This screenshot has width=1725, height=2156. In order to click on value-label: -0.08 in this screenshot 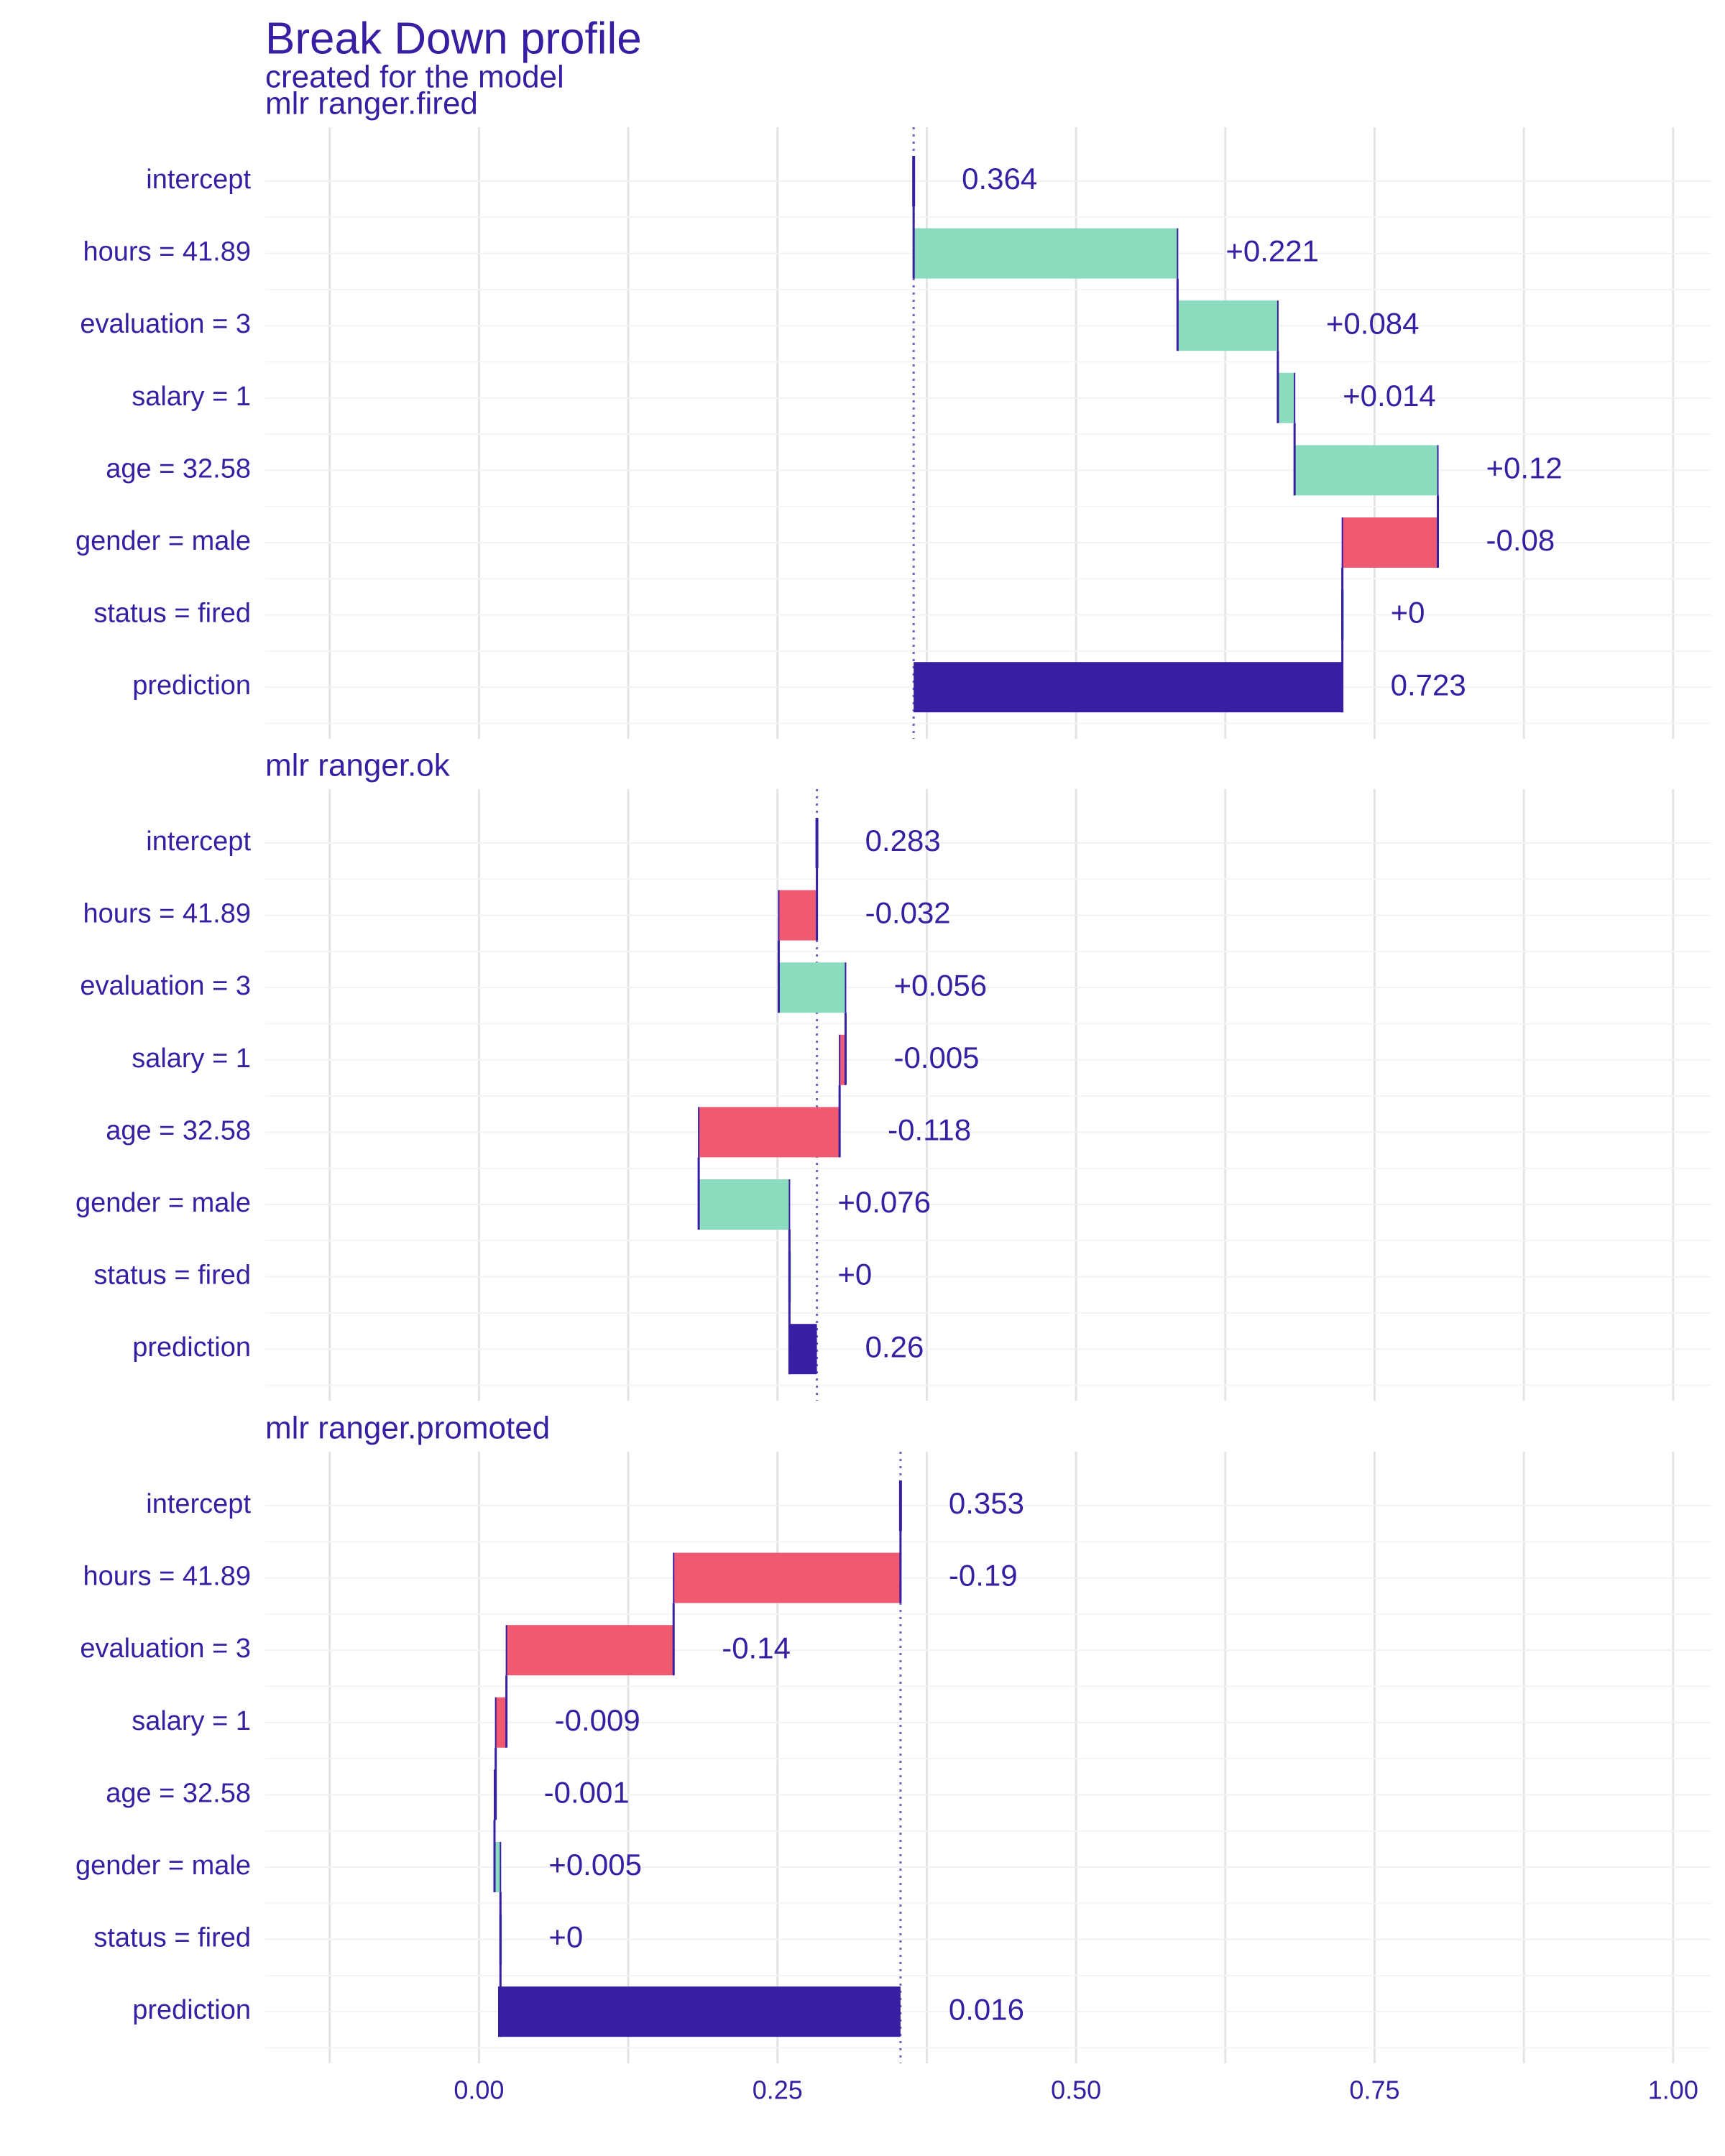, I will do `click(1520, 540)`.